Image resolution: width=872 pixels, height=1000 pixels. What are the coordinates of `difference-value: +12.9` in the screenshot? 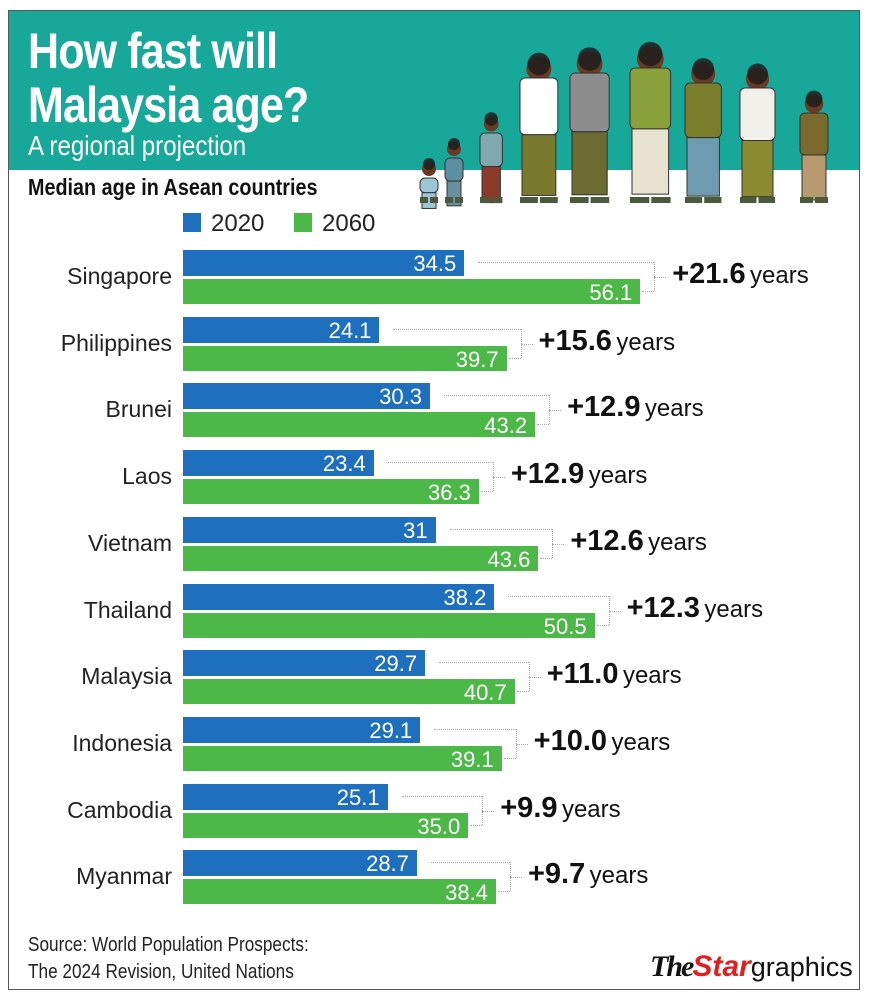 It's located at (547, 474).